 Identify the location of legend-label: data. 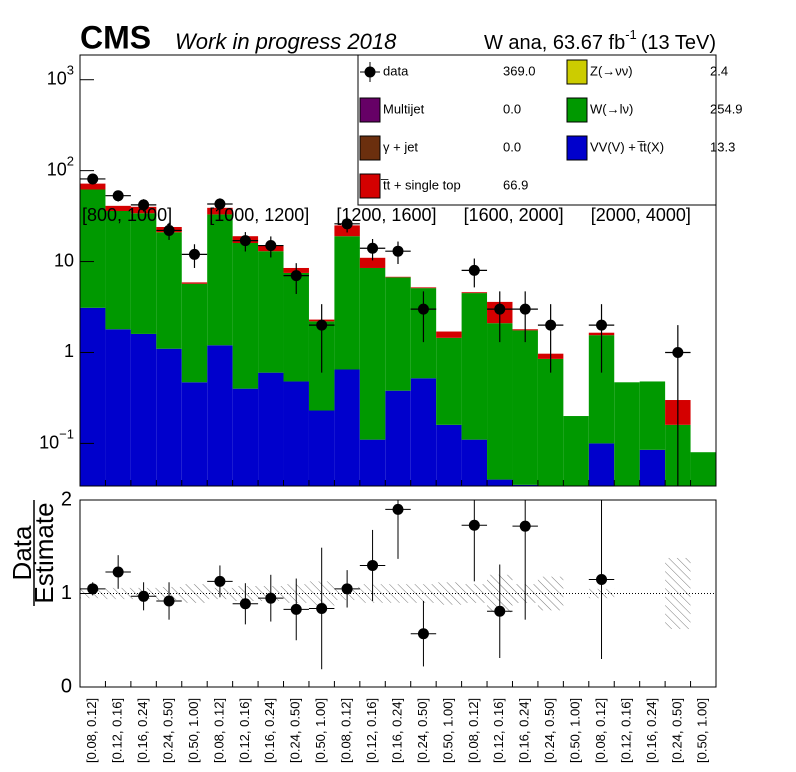
(396, 70).